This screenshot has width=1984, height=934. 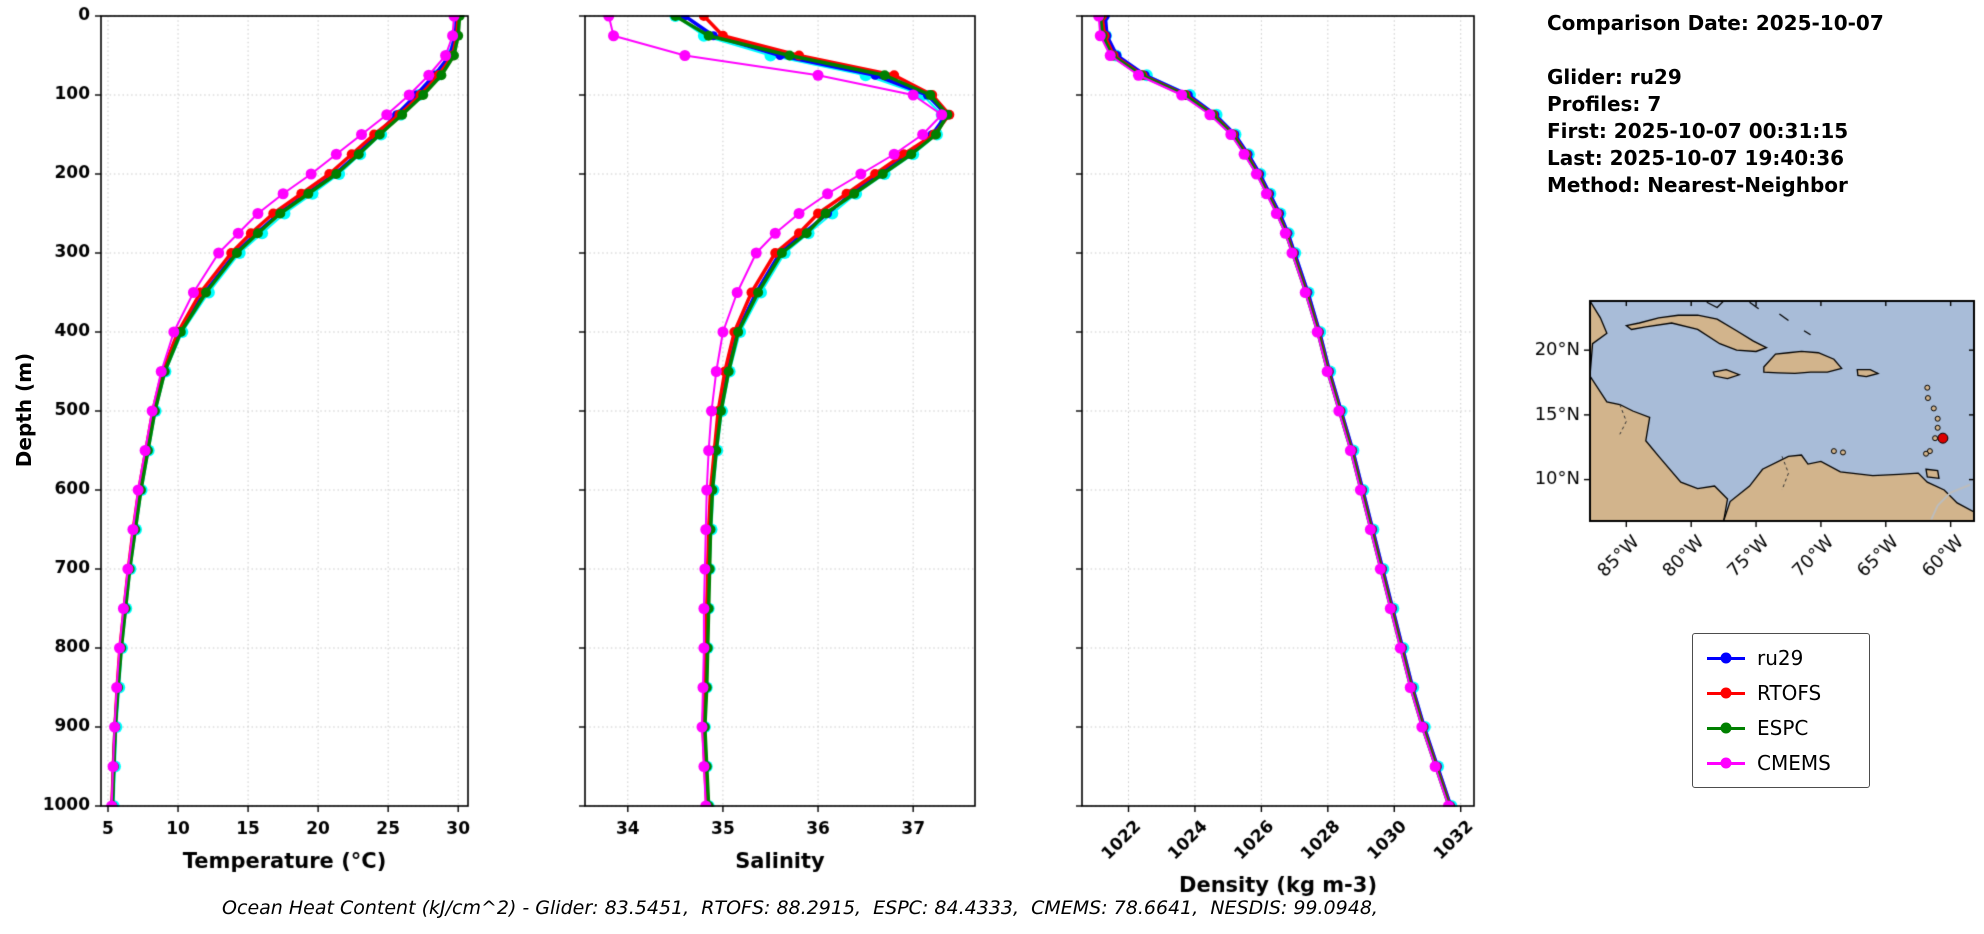 I want to click on legend-item-ru29: ru29, so click(x=1781, y=658).